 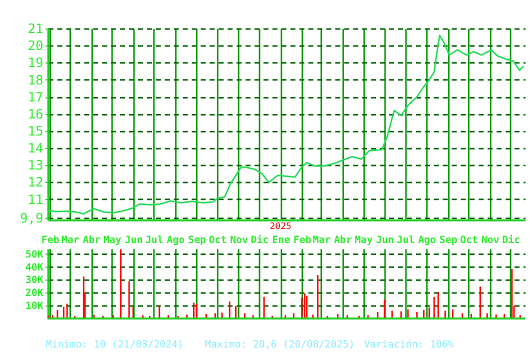 What do you see at coordinates (36, 166) in the screenshot?
I see `y-tick-label: 13` at bounding box center [36, 166].